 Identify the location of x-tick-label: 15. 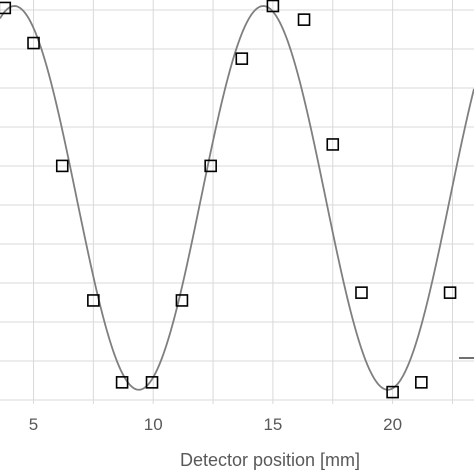
(272, 424).